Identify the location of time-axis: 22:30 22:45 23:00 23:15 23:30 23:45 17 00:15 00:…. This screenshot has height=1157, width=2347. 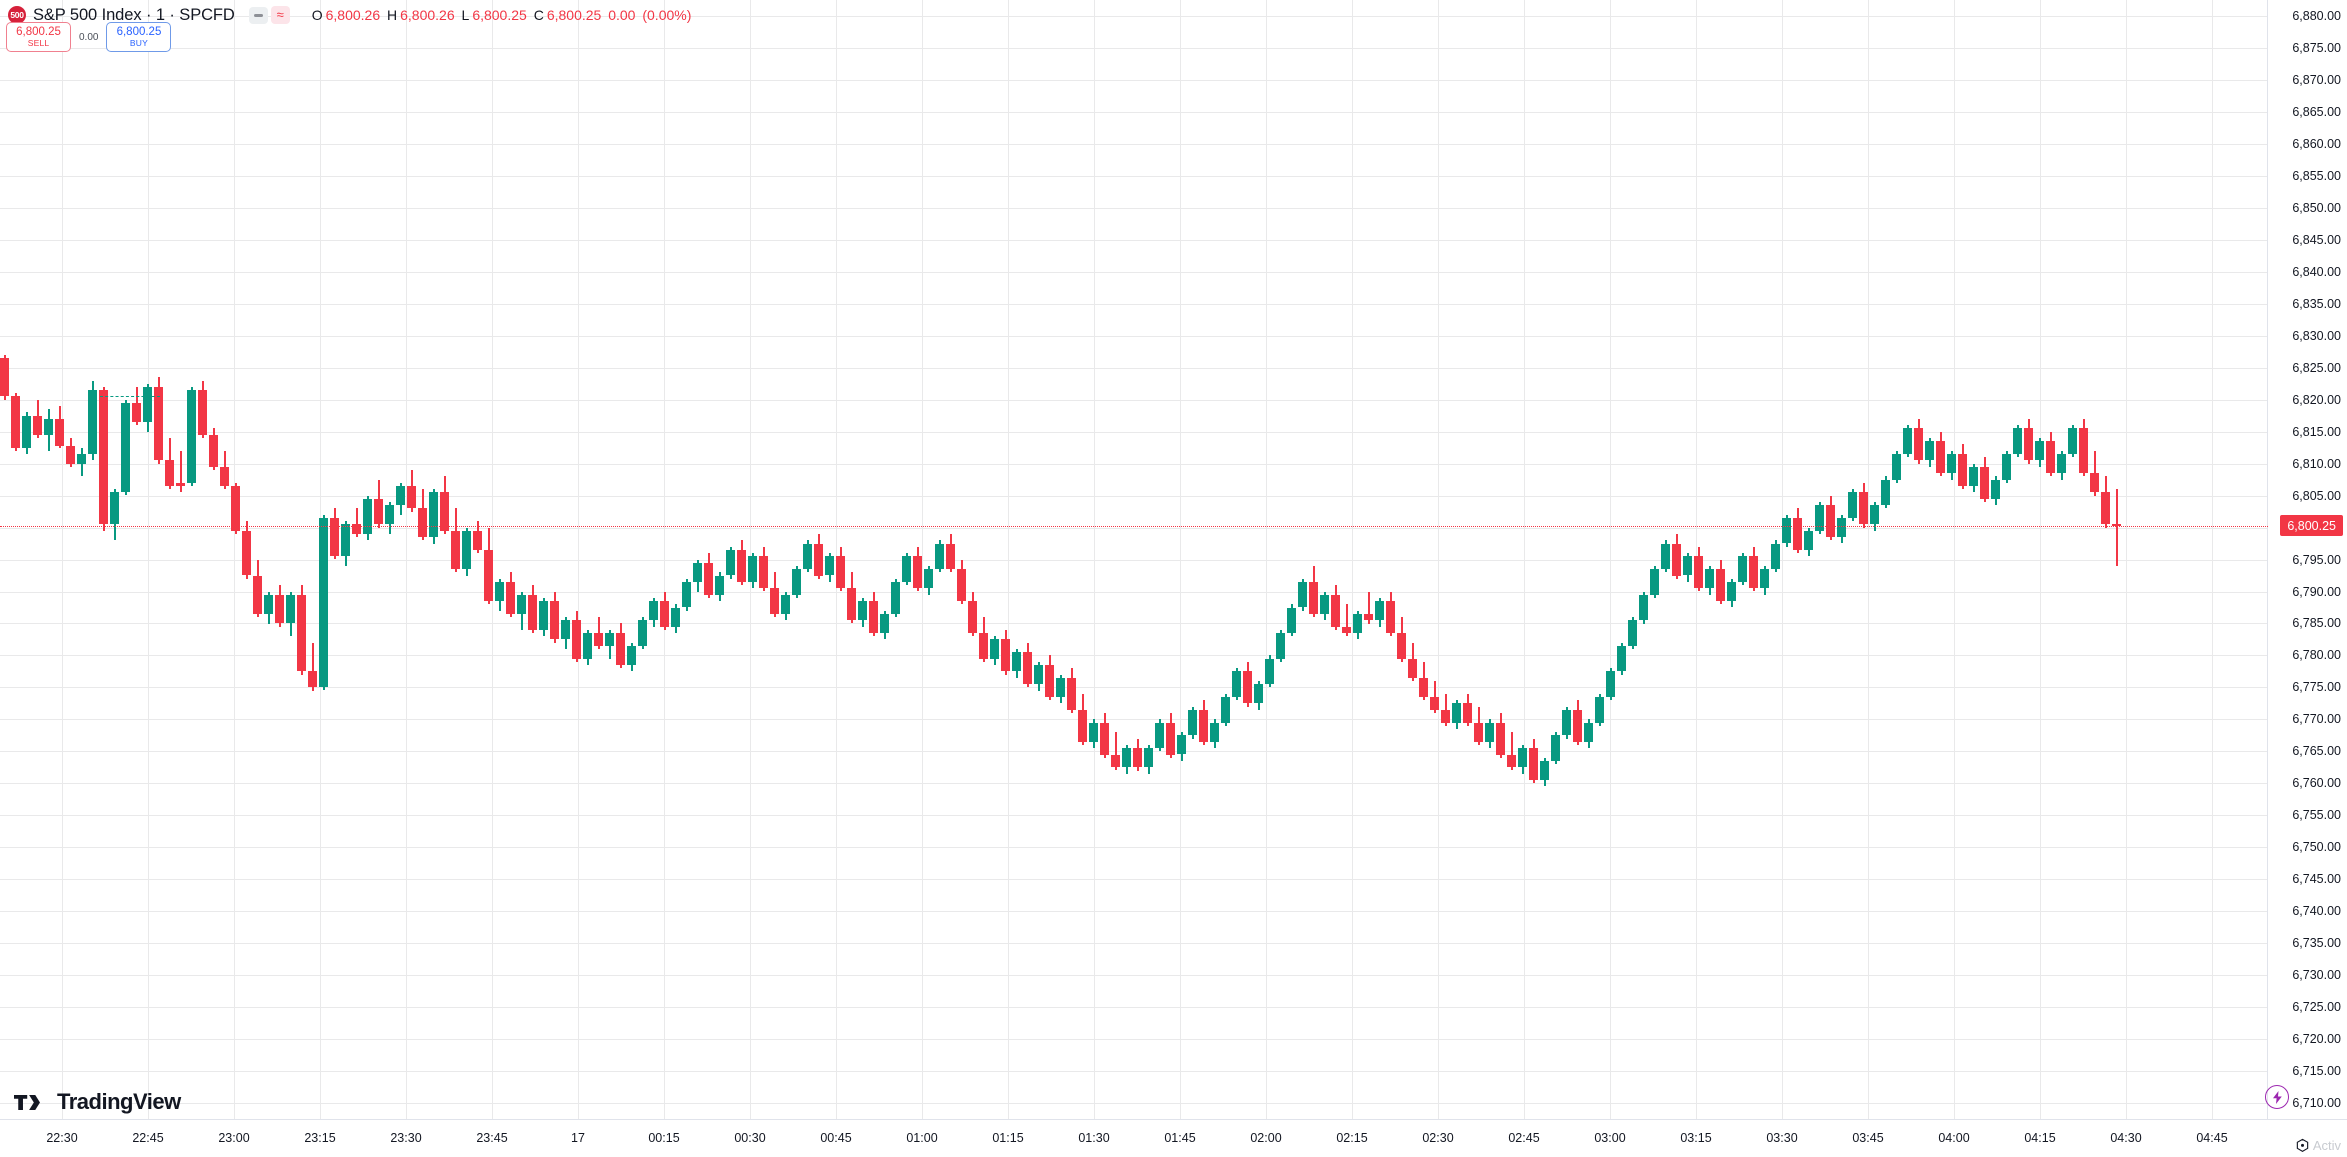
(1173, 1138).